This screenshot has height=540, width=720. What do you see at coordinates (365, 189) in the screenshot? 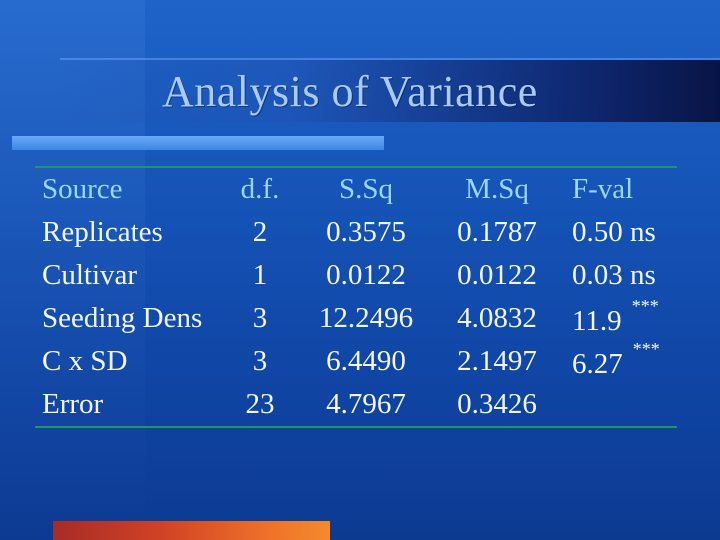
I see `header-ss: S.Sq` at bounding box center [365, 189].